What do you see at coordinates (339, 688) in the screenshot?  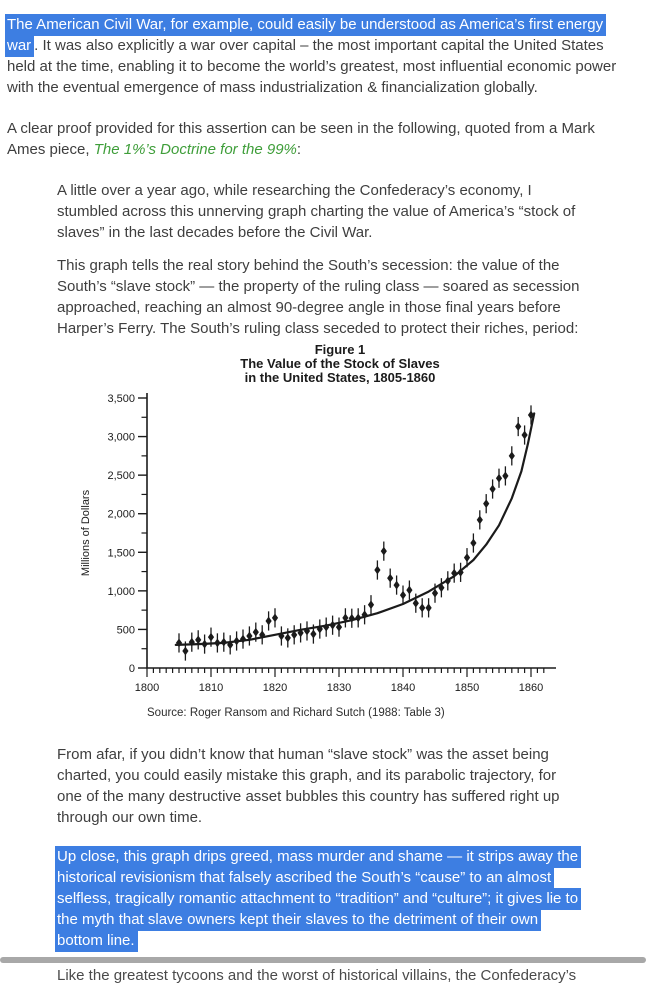 I see `svg-text: 1830` at bounding box center [339, 688].